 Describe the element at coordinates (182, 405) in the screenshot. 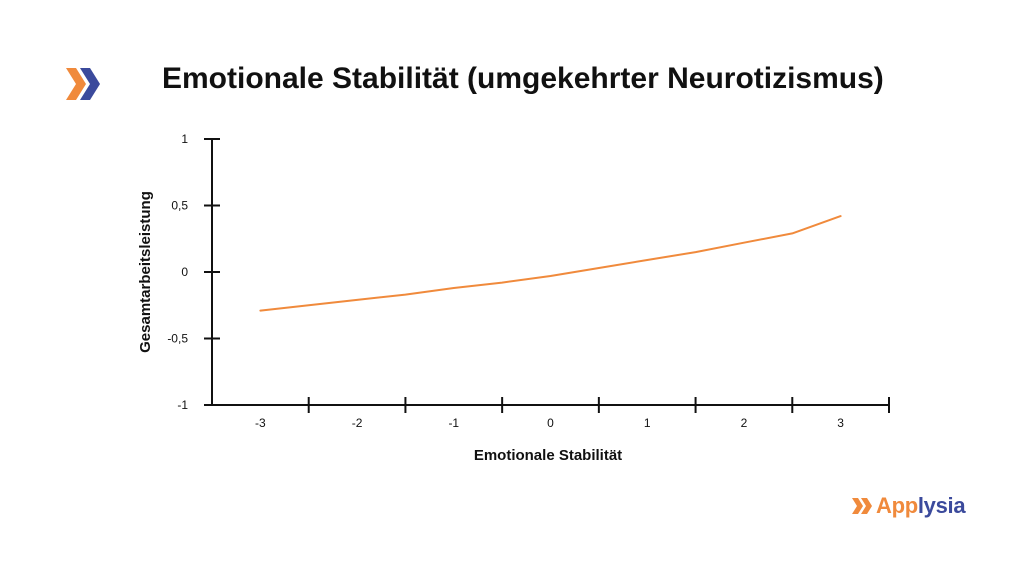

I see `y-tick-label: -1` at that location.